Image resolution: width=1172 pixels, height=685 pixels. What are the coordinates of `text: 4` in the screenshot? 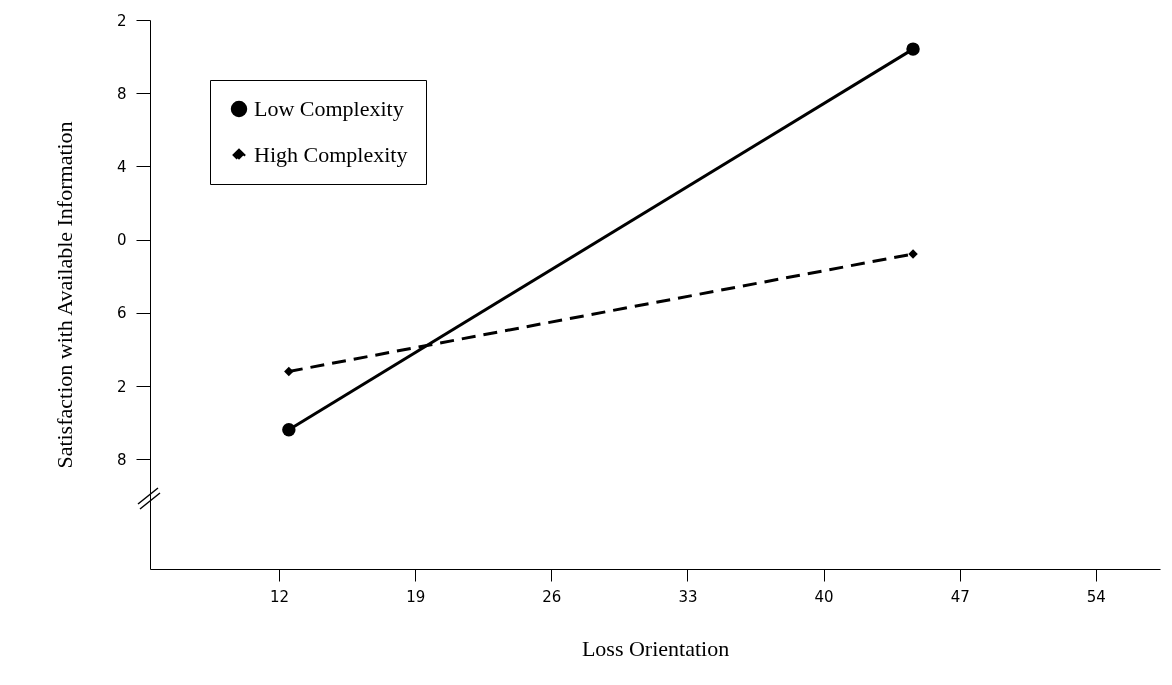 It's located at (121, 166).